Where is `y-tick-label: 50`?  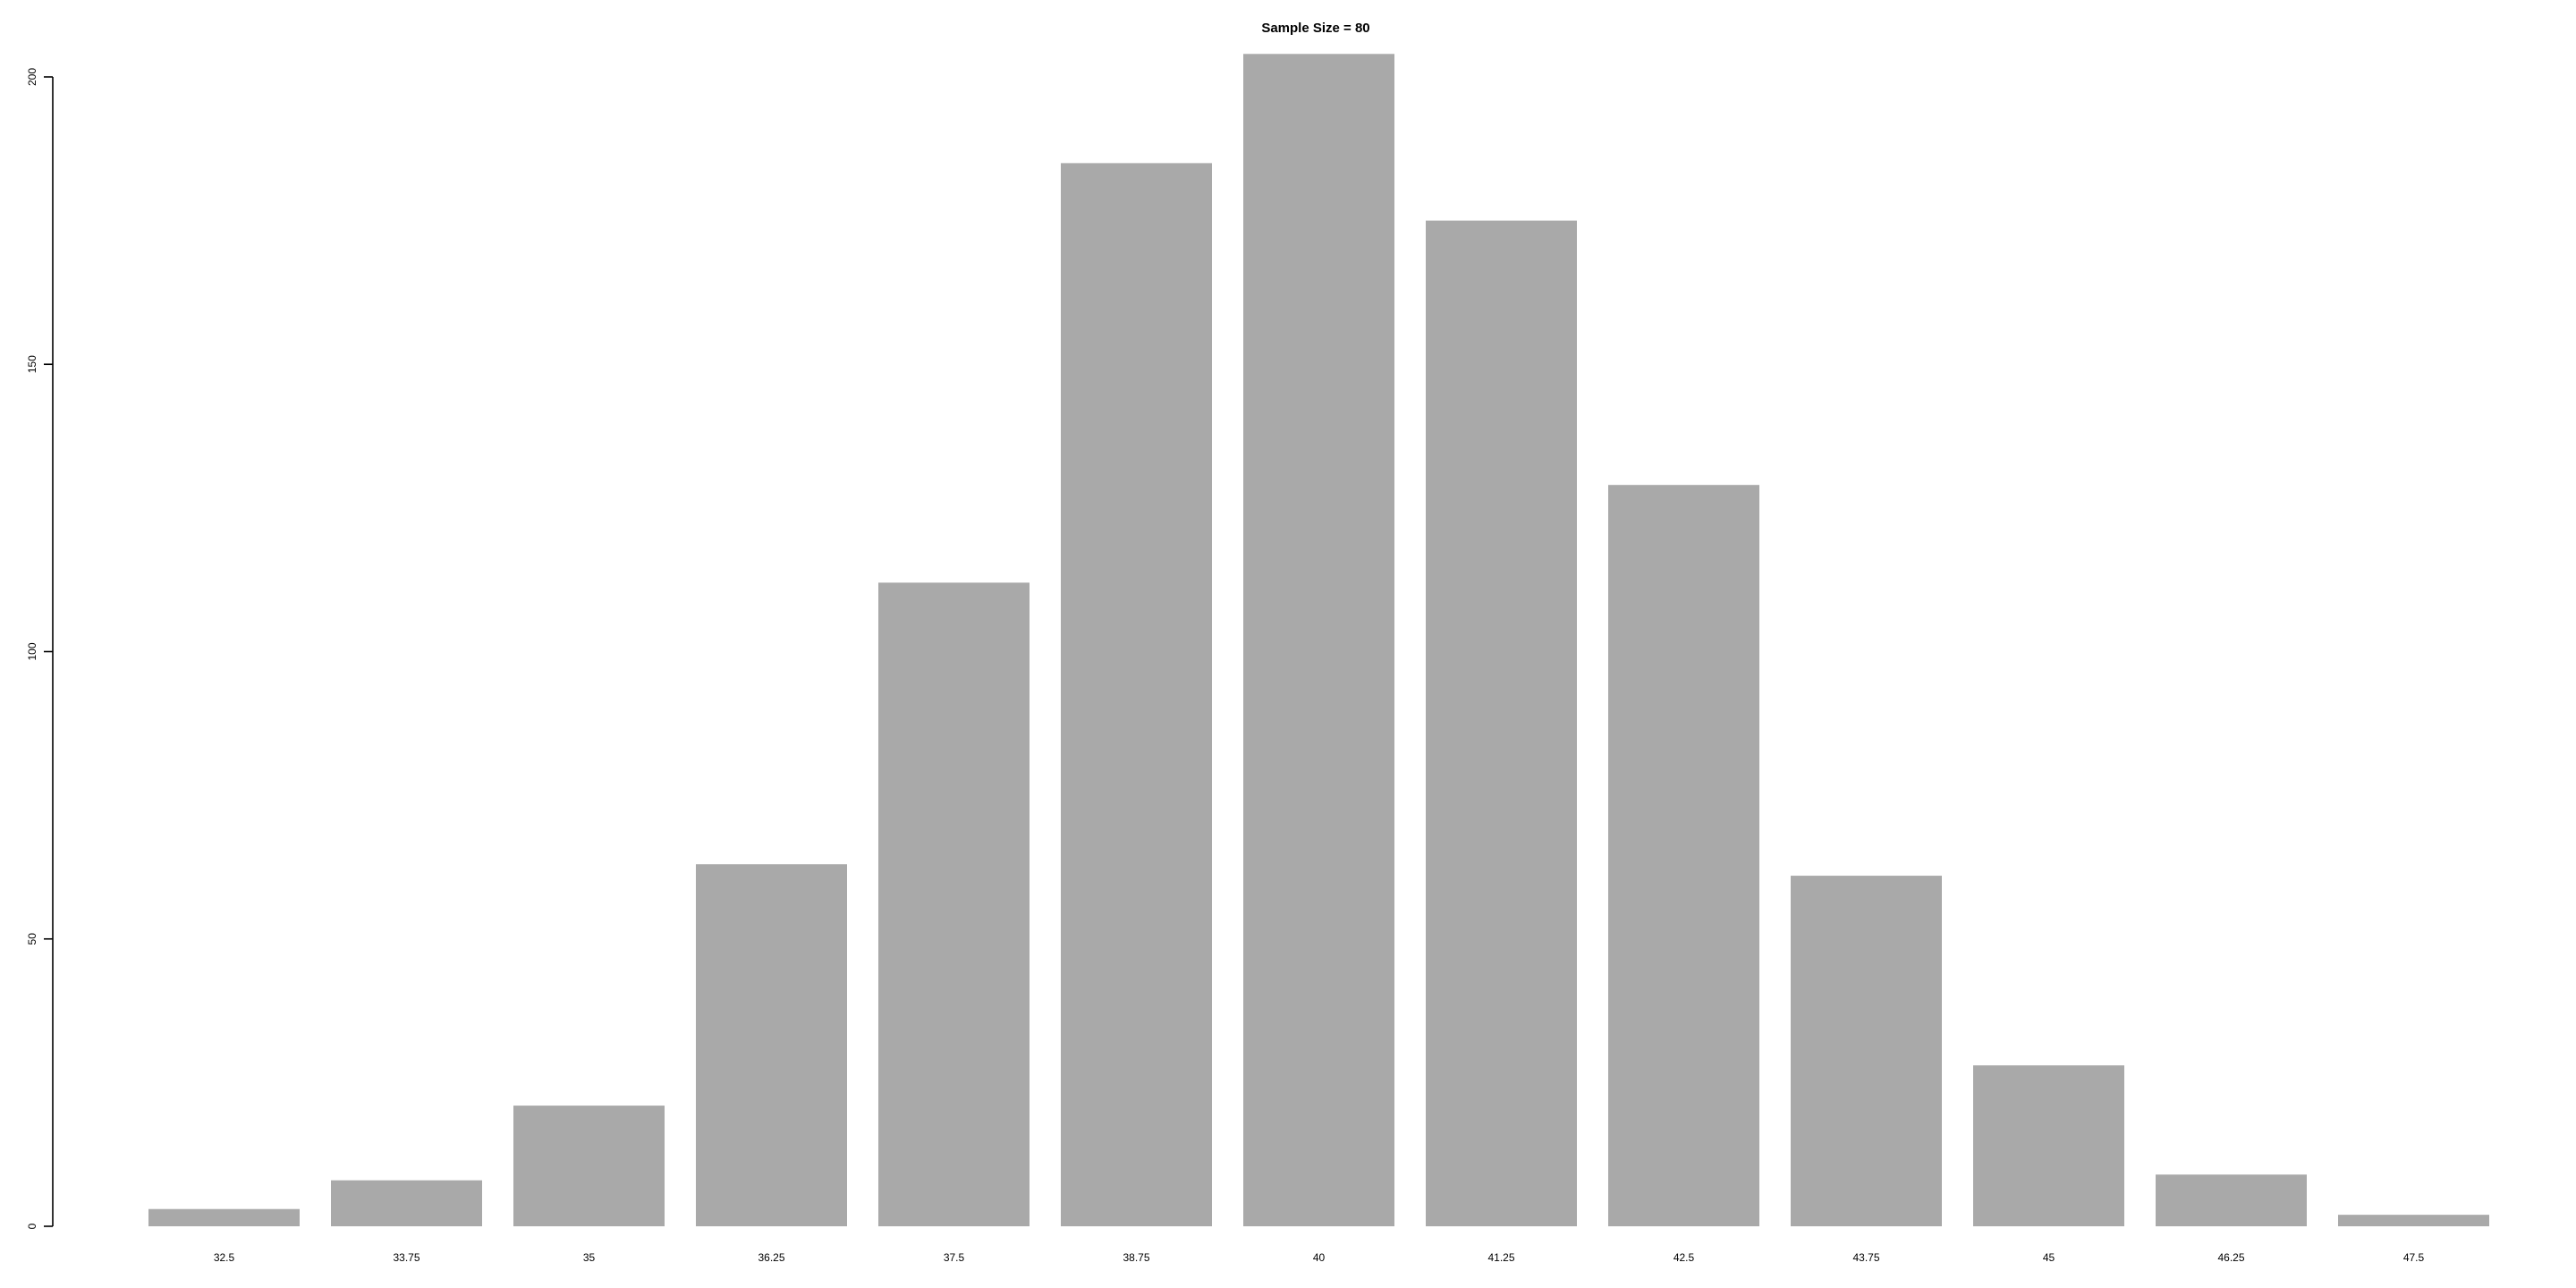
y-tick-label: 50 is located at coordinates (32, 939).